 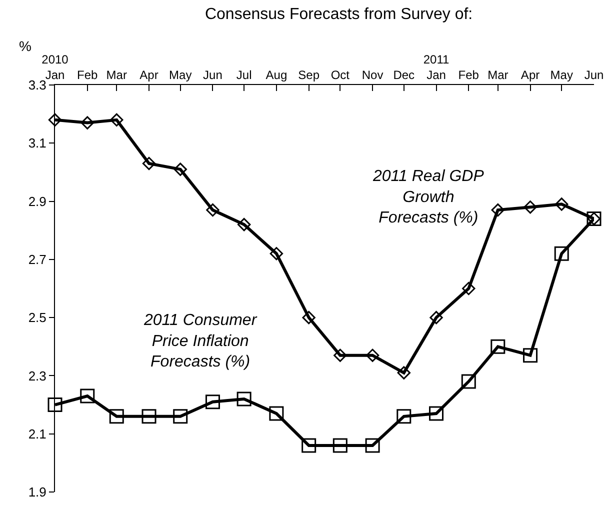 I want to click on y-axis-title: %, so click(x=25, y=46).